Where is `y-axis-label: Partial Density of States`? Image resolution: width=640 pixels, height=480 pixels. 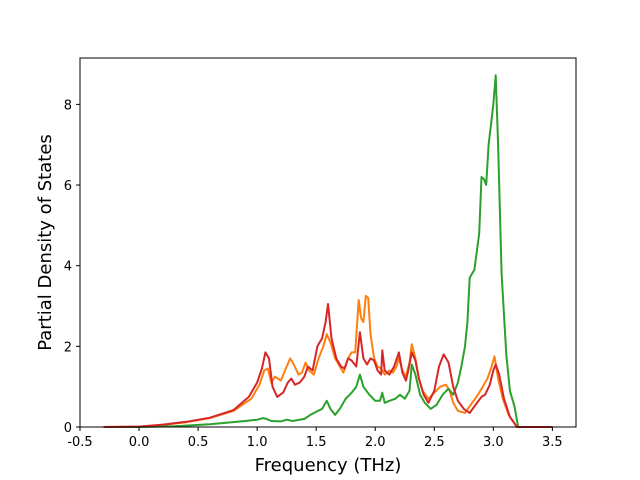
y-axis-label: Partial Density of States is located at coordinates (45, 242).